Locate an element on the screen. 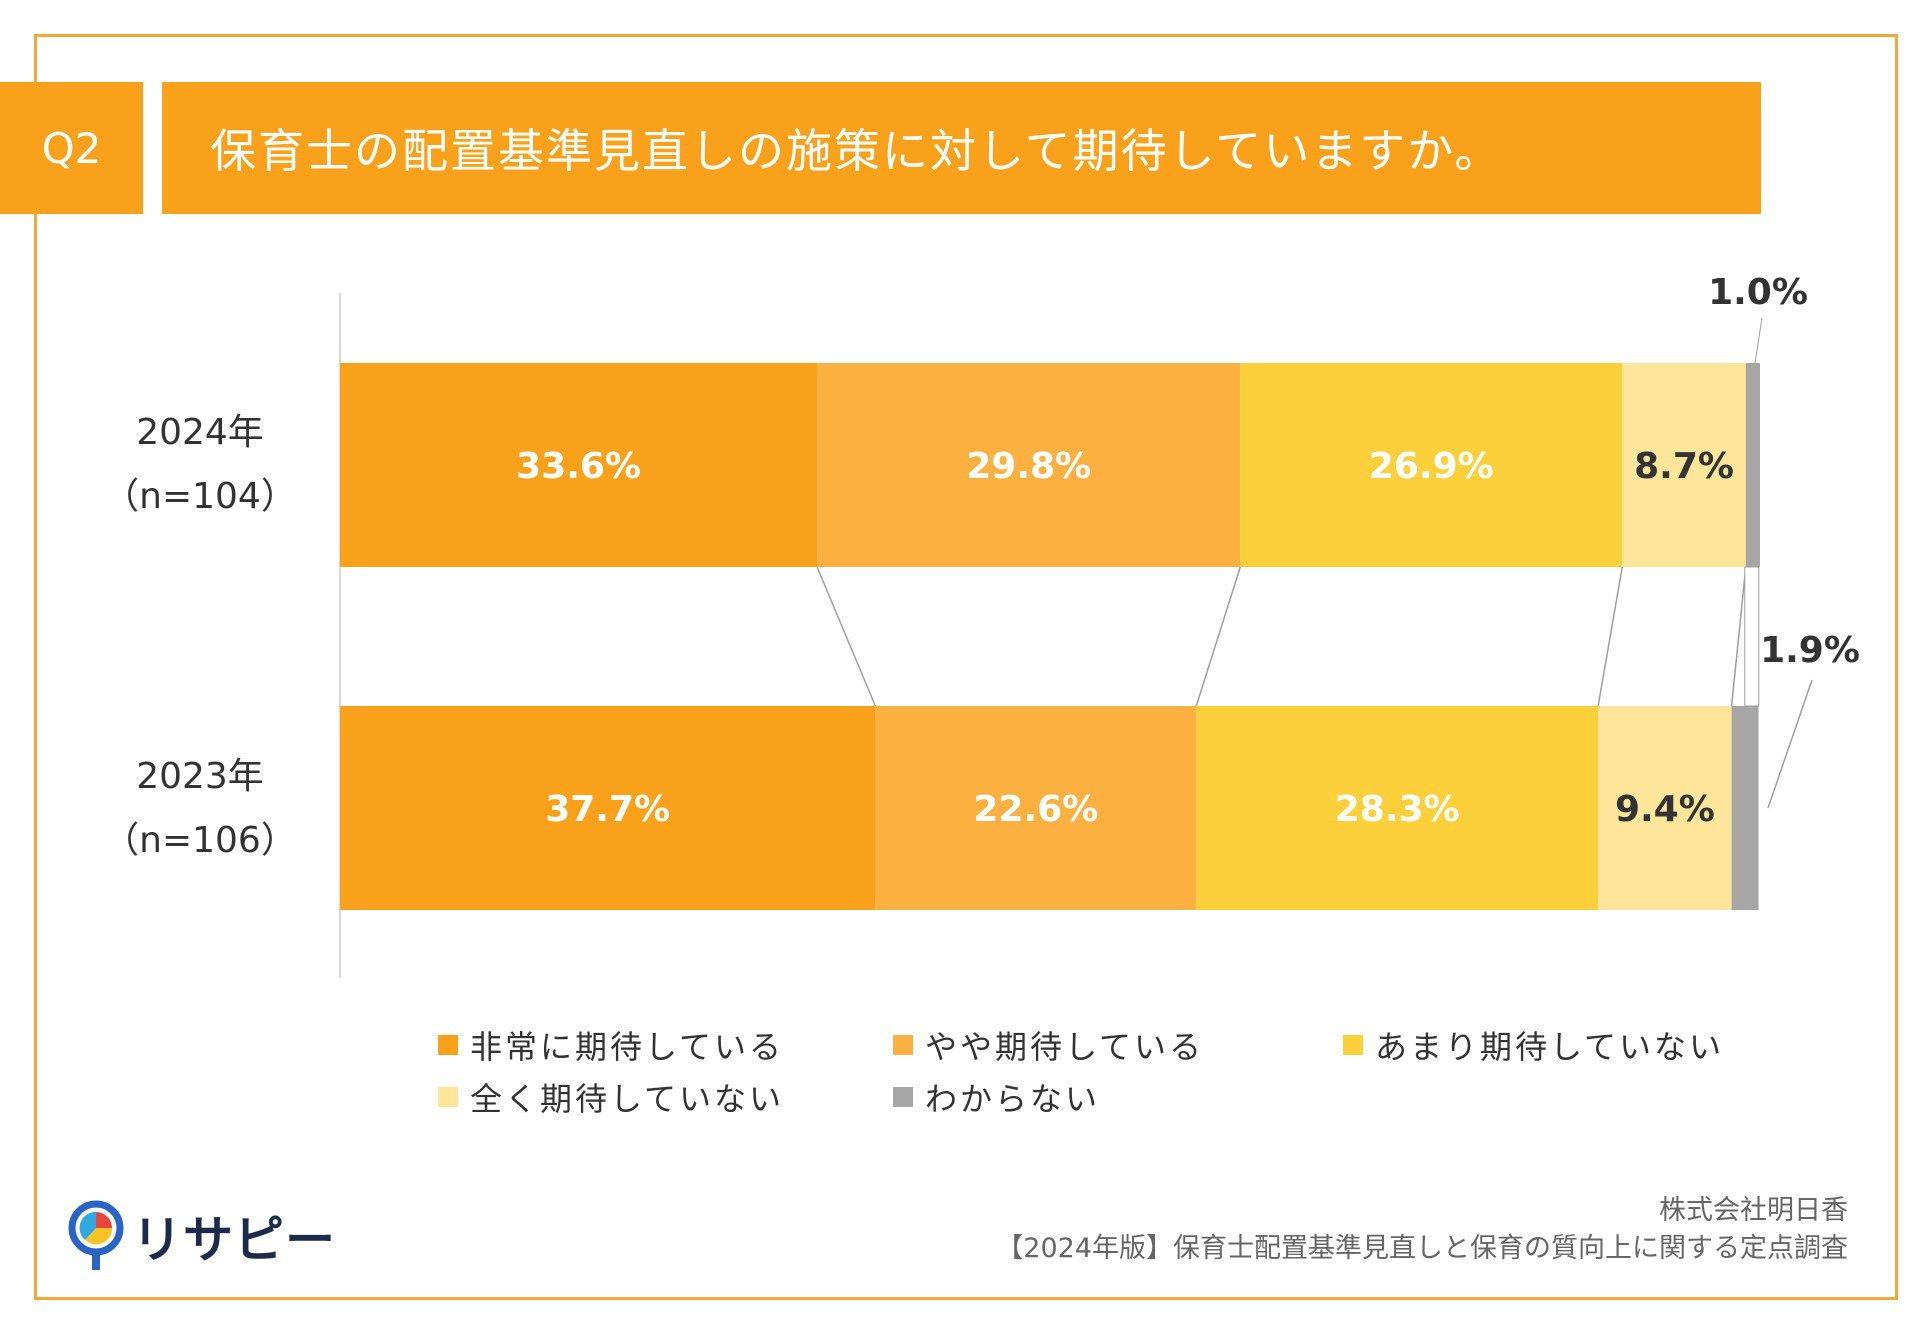 This screenshot has height=1329, width=1920. legend-label: 全く期待していない is located at coordinates (627, 1099).